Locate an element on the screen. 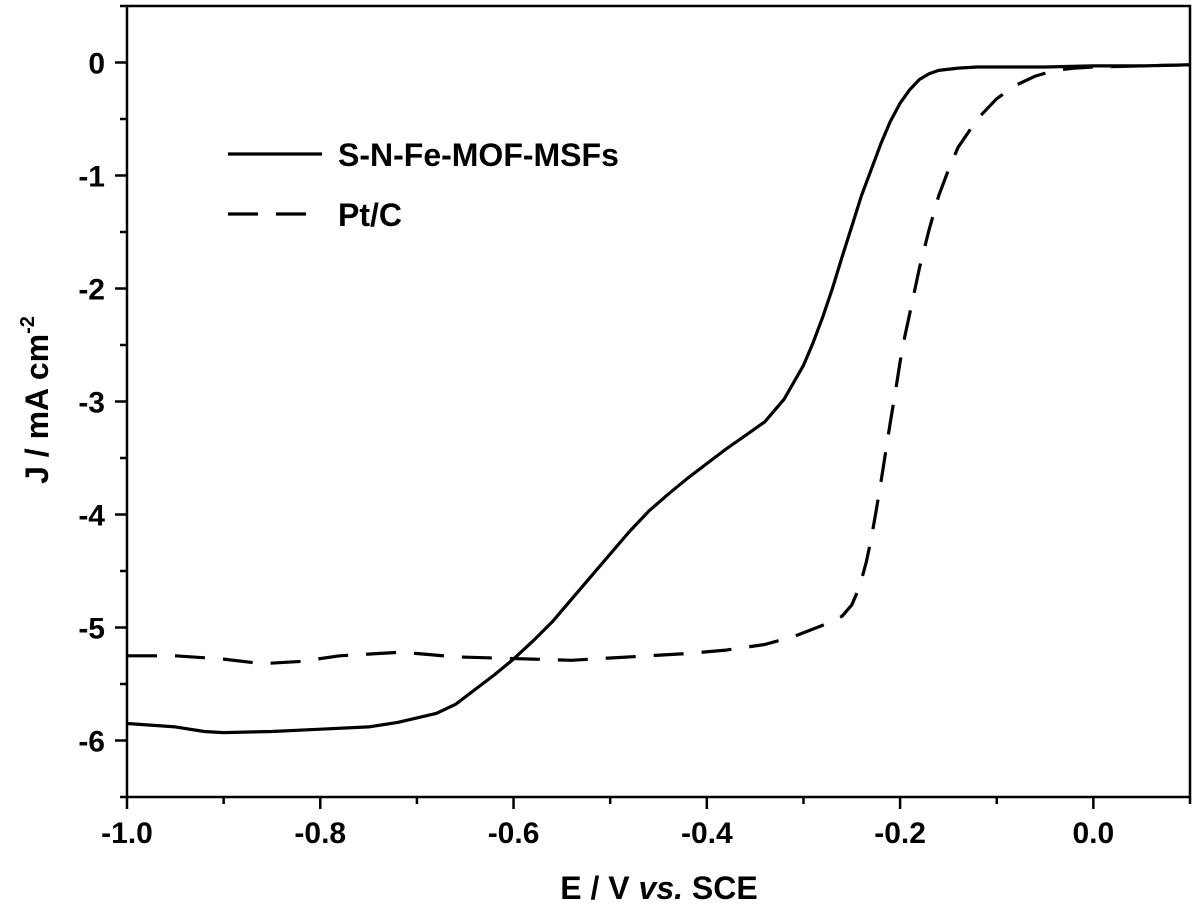 Image resolution: width=1200 pixels, height=909 pixels. legend: S-N-Fe-MOF-MSFs Pt/C is located at coordinates (423, 185).